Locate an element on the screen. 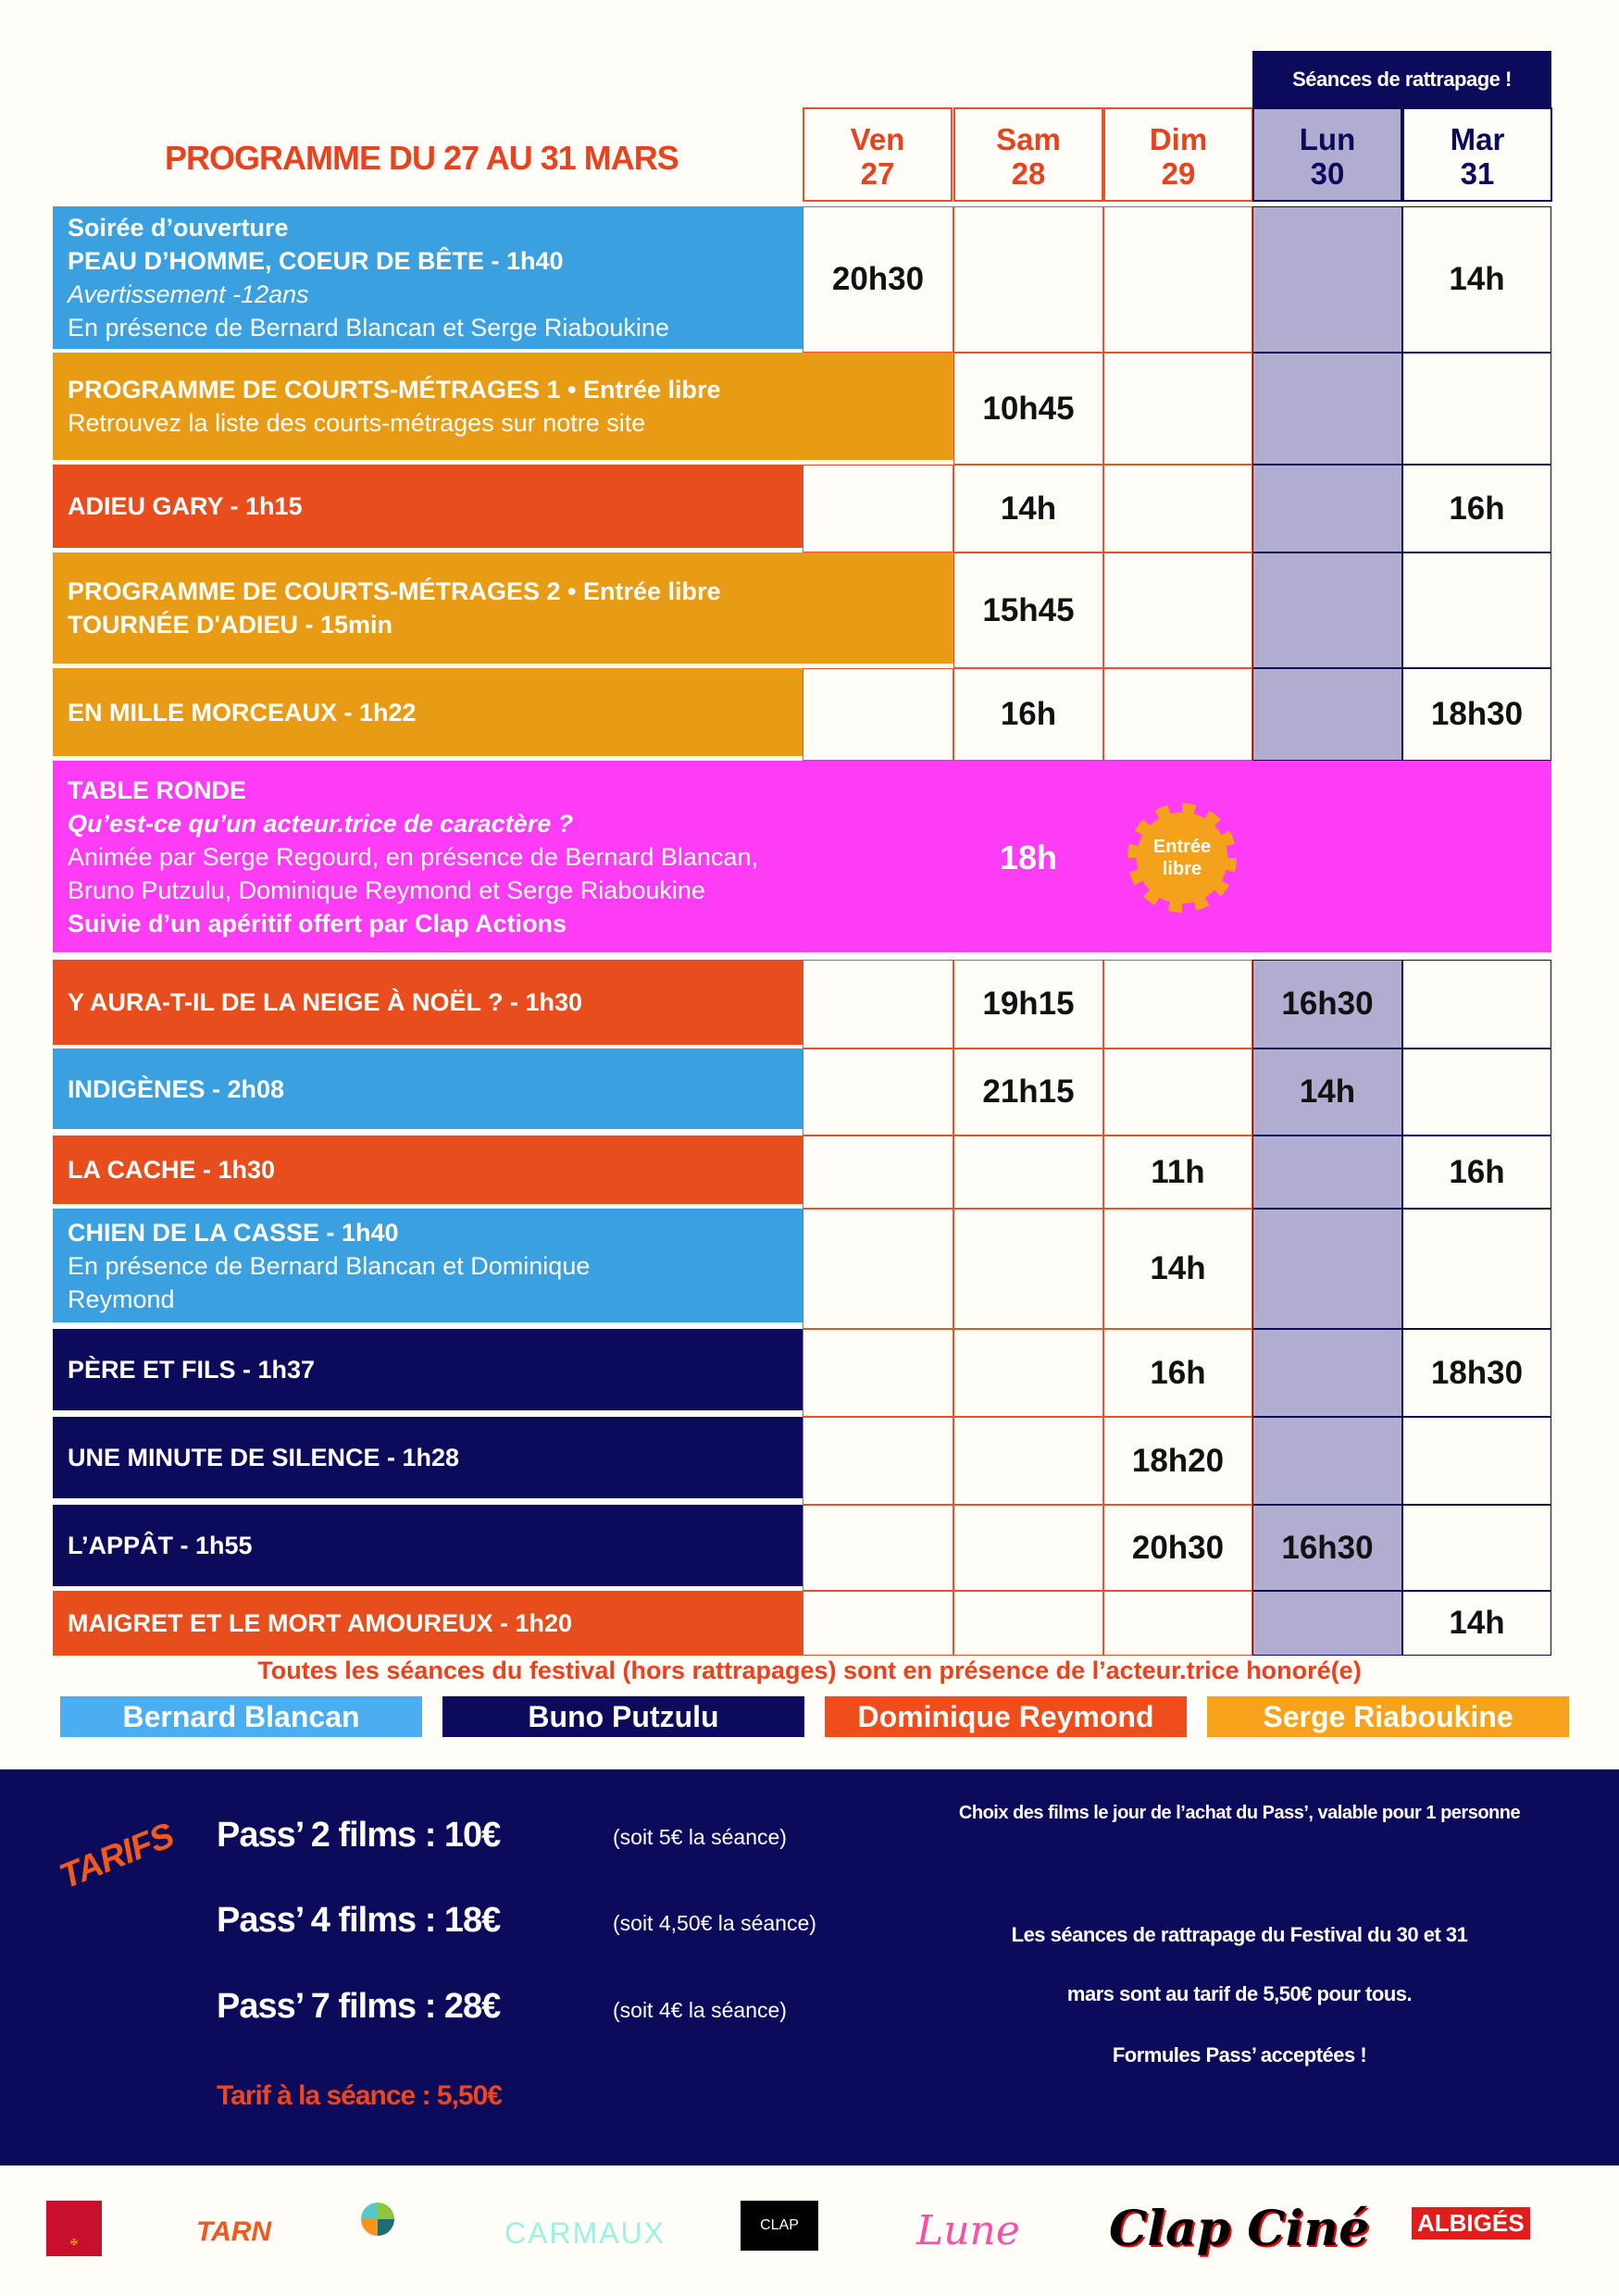  clap-actions-logo: CLAP is located at coordinates (780, 2226).